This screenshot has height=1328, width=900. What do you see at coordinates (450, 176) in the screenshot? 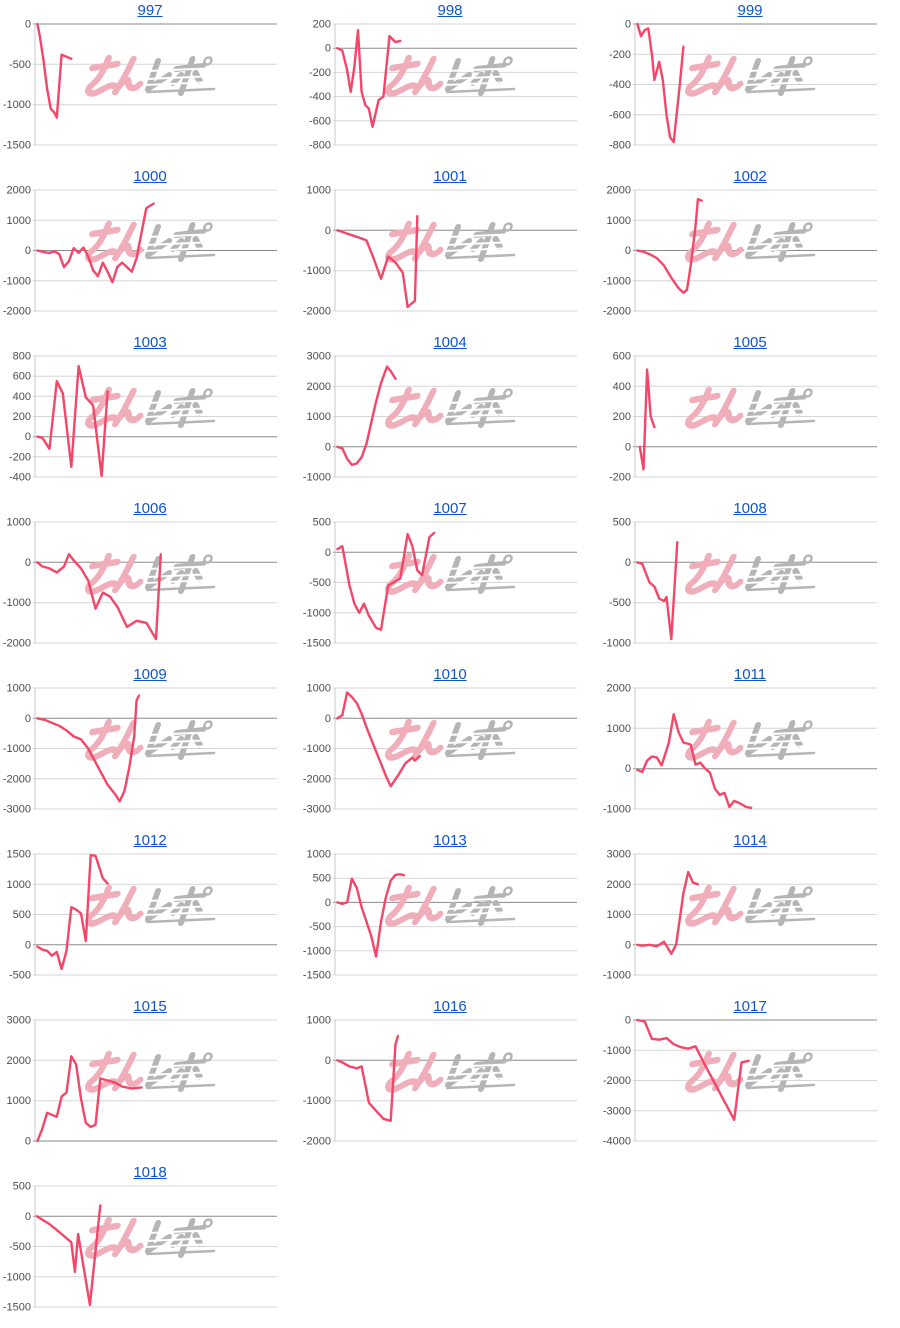
I see `chart-link-1001: 1001` at bounding box center [450, 176].